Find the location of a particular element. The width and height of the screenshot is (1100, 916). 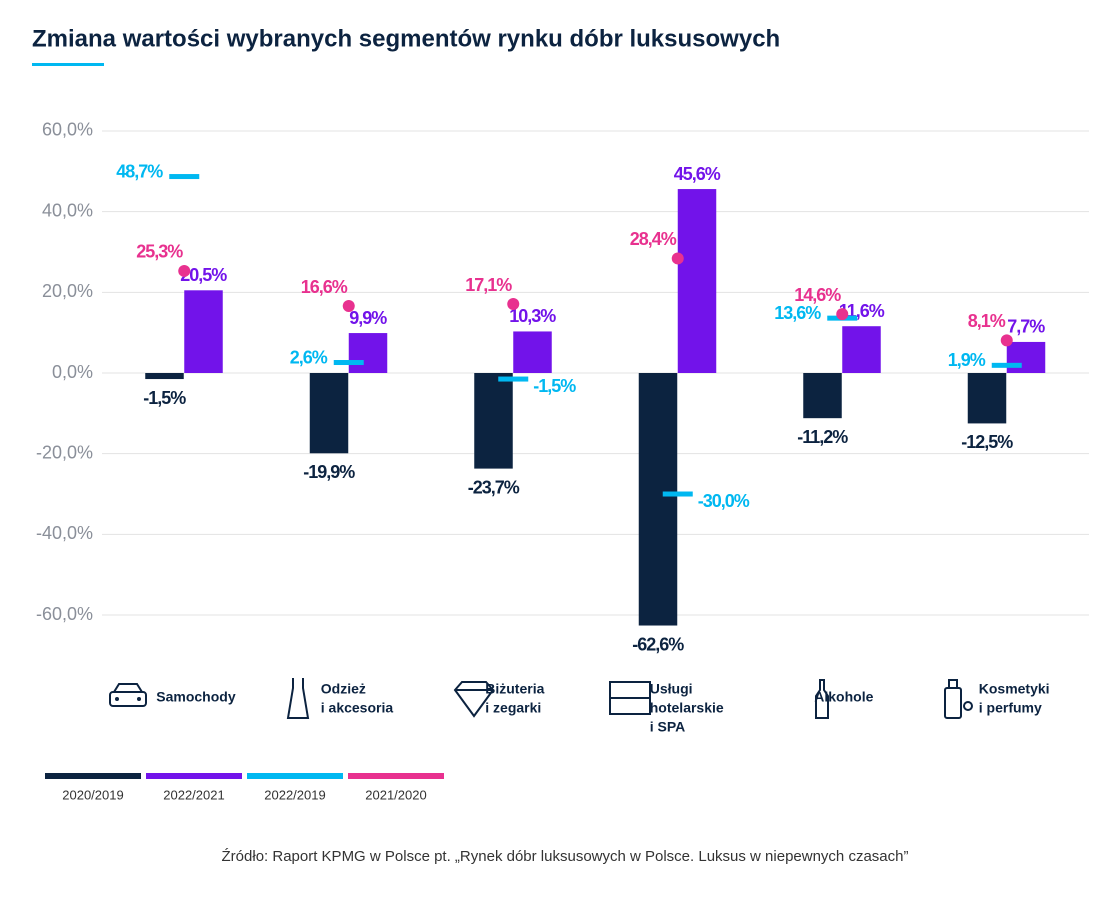

category-label: i perfumy is located at coordinates (1010, 708).